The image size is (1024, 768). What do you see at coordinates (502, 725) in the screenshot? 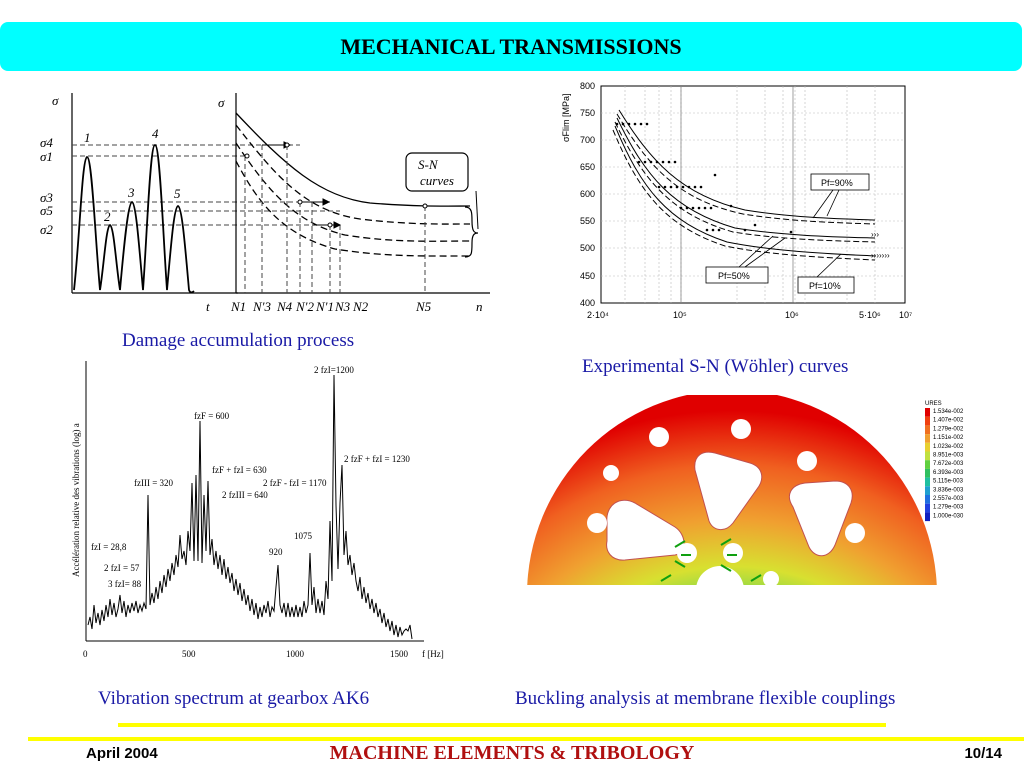
I see `footer-rule-short` at bounding box center [502, 725].